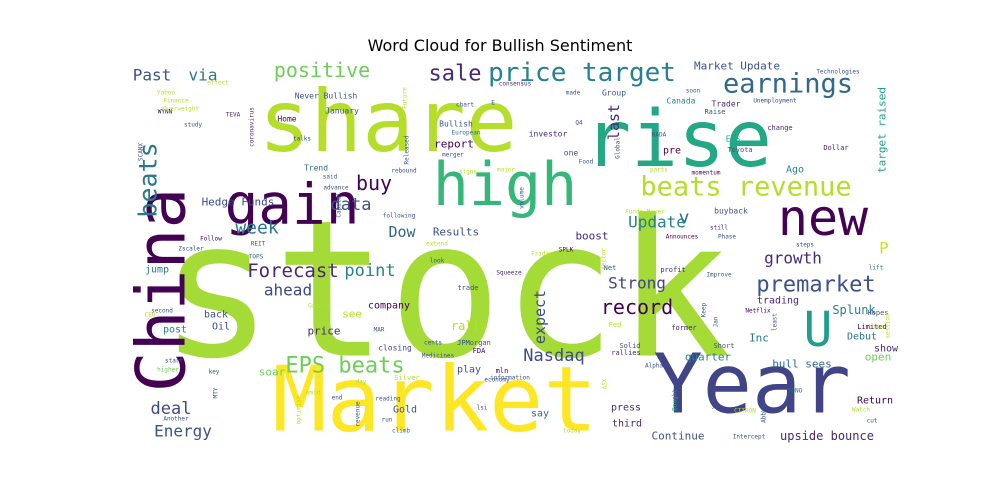 This screenshot has width=1000, height=500. Describe the element at coordinates (433, 343) in the screenshot. I see `word-cents: cents` at that location.